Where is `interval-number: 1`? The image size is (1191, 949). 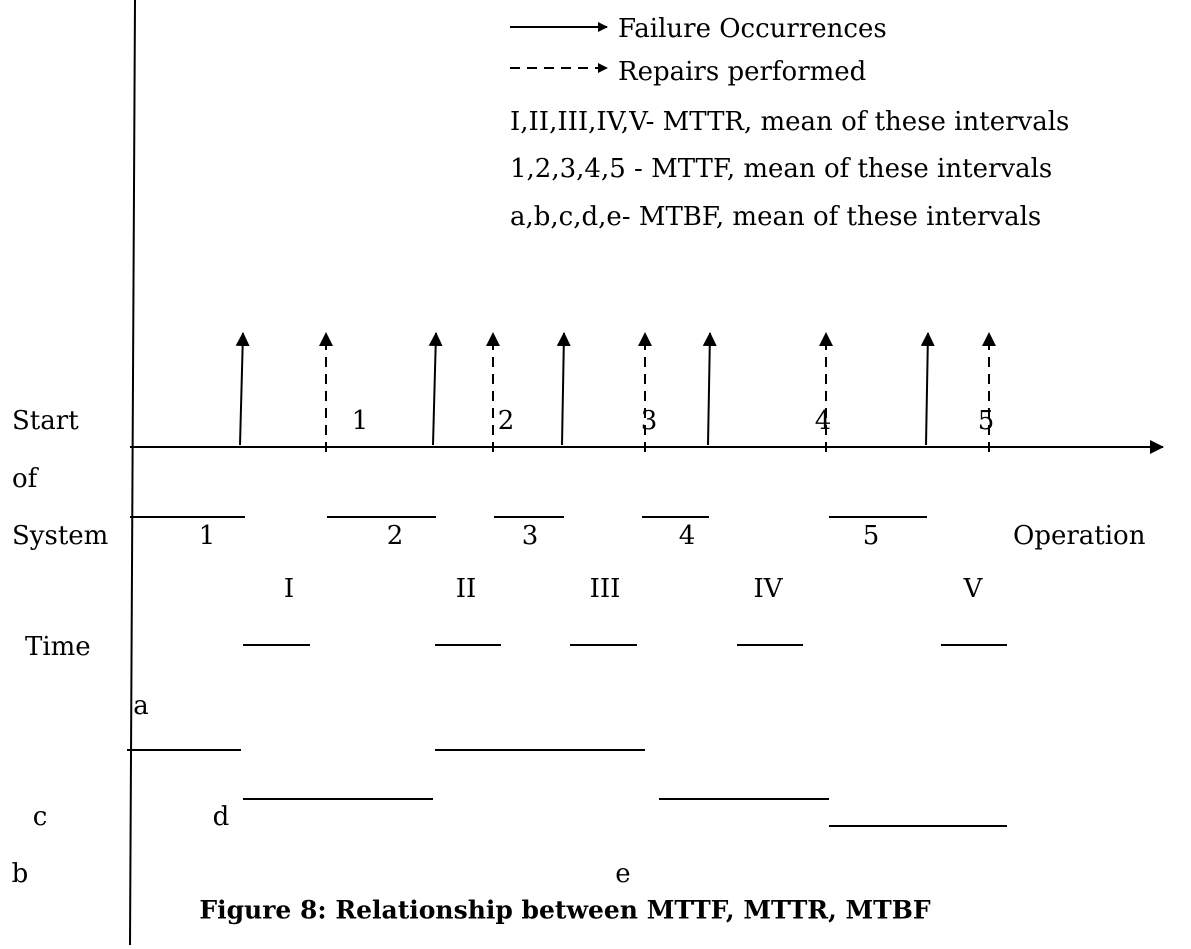 interval-number: 1 is located at coordinates (360, 421).